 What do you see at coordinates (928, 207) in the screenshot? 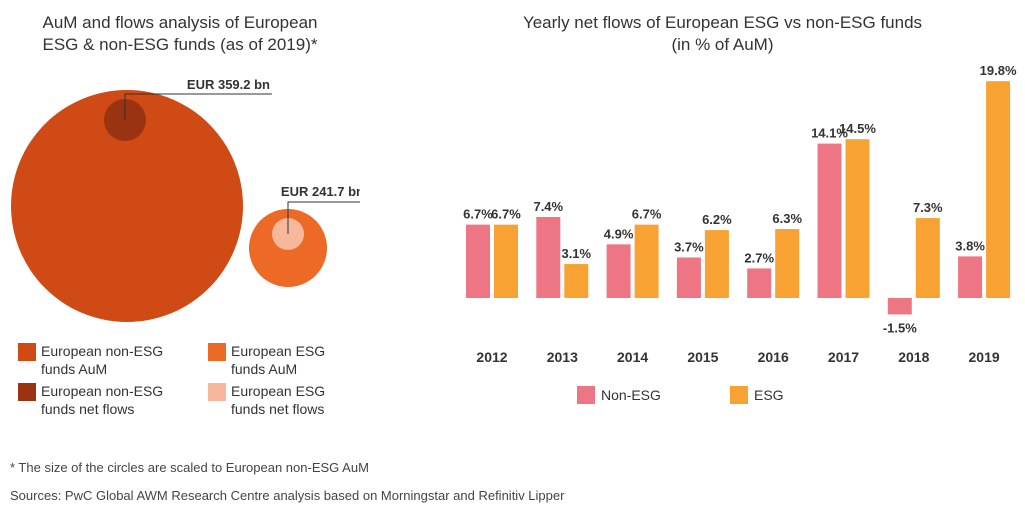
I see `bar-label-esg-2018: 7.3%` at bounding box center [928, 207].